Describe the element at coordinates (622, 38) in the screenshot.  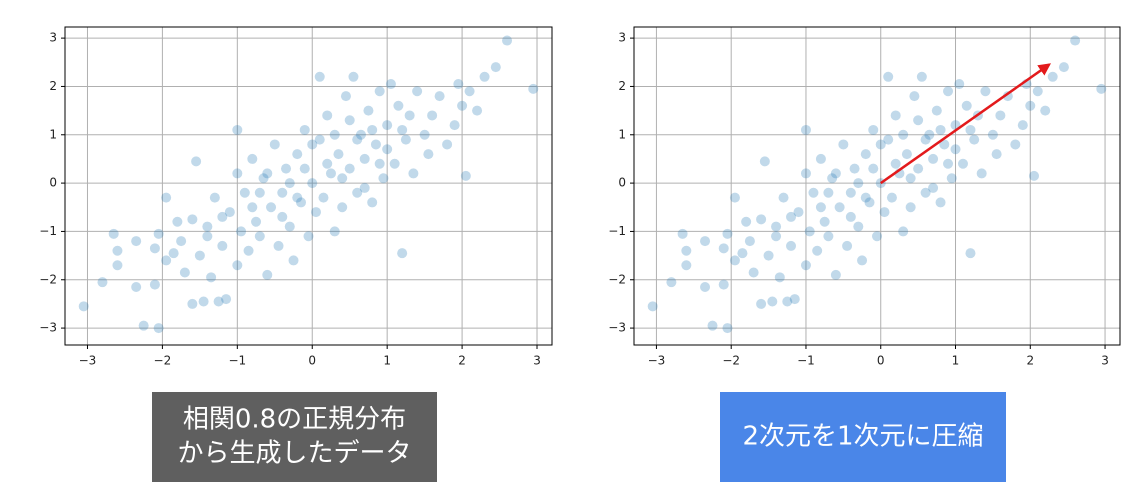
I see `y-tick-label: 3` at that location.